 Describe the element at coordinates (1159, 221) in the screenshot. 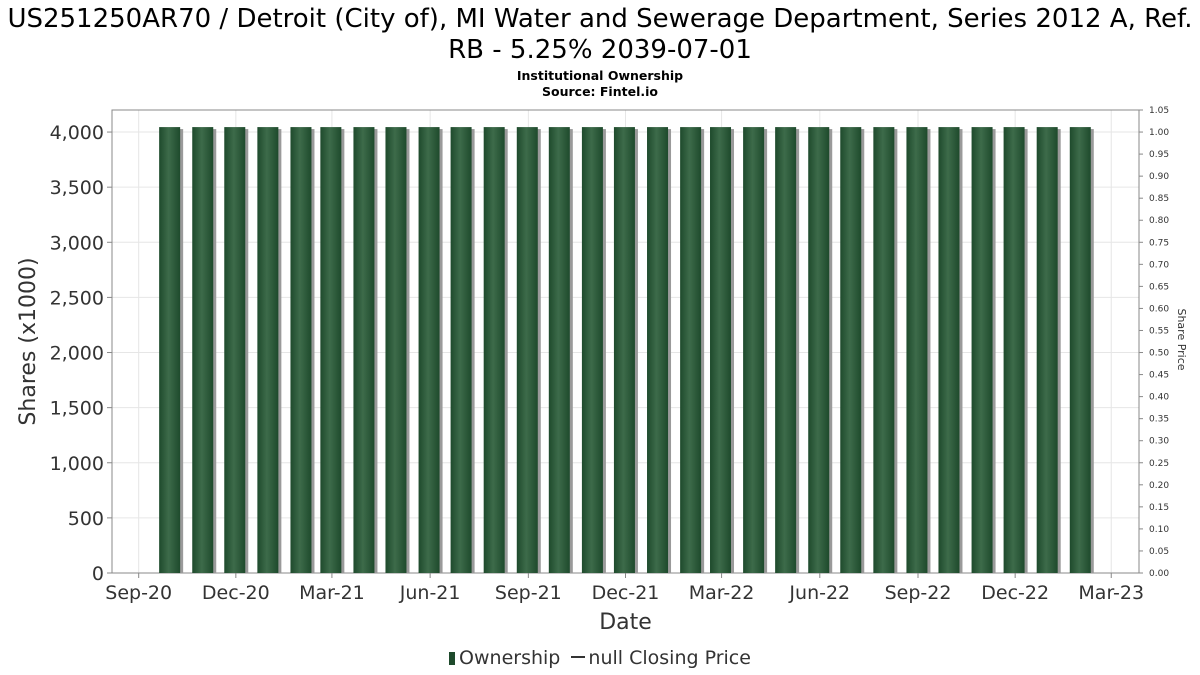

I see `y2-tick-label-16: 0.80` at that location.